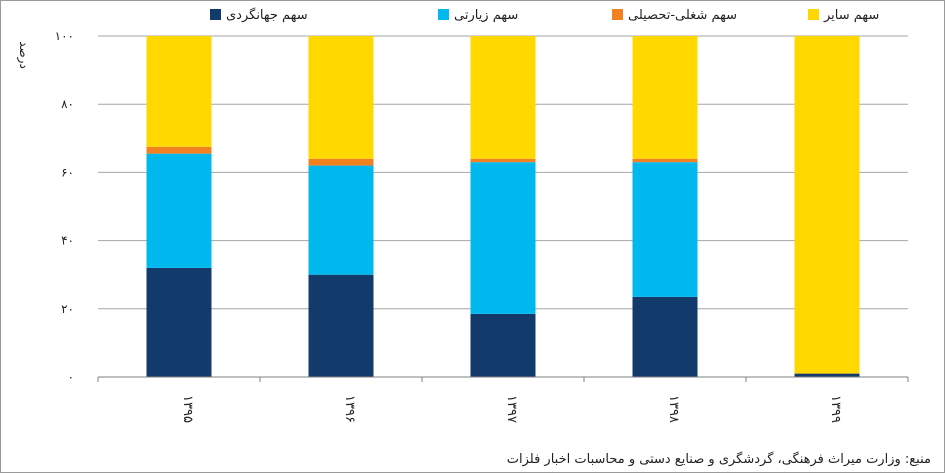 The height and width of the screenshot is (473, 945). What do you see at coordinates (187, 409) in the screenshot?
I see `x-tick-label: ۱۳۹۵` at bounding box center [187, 409].